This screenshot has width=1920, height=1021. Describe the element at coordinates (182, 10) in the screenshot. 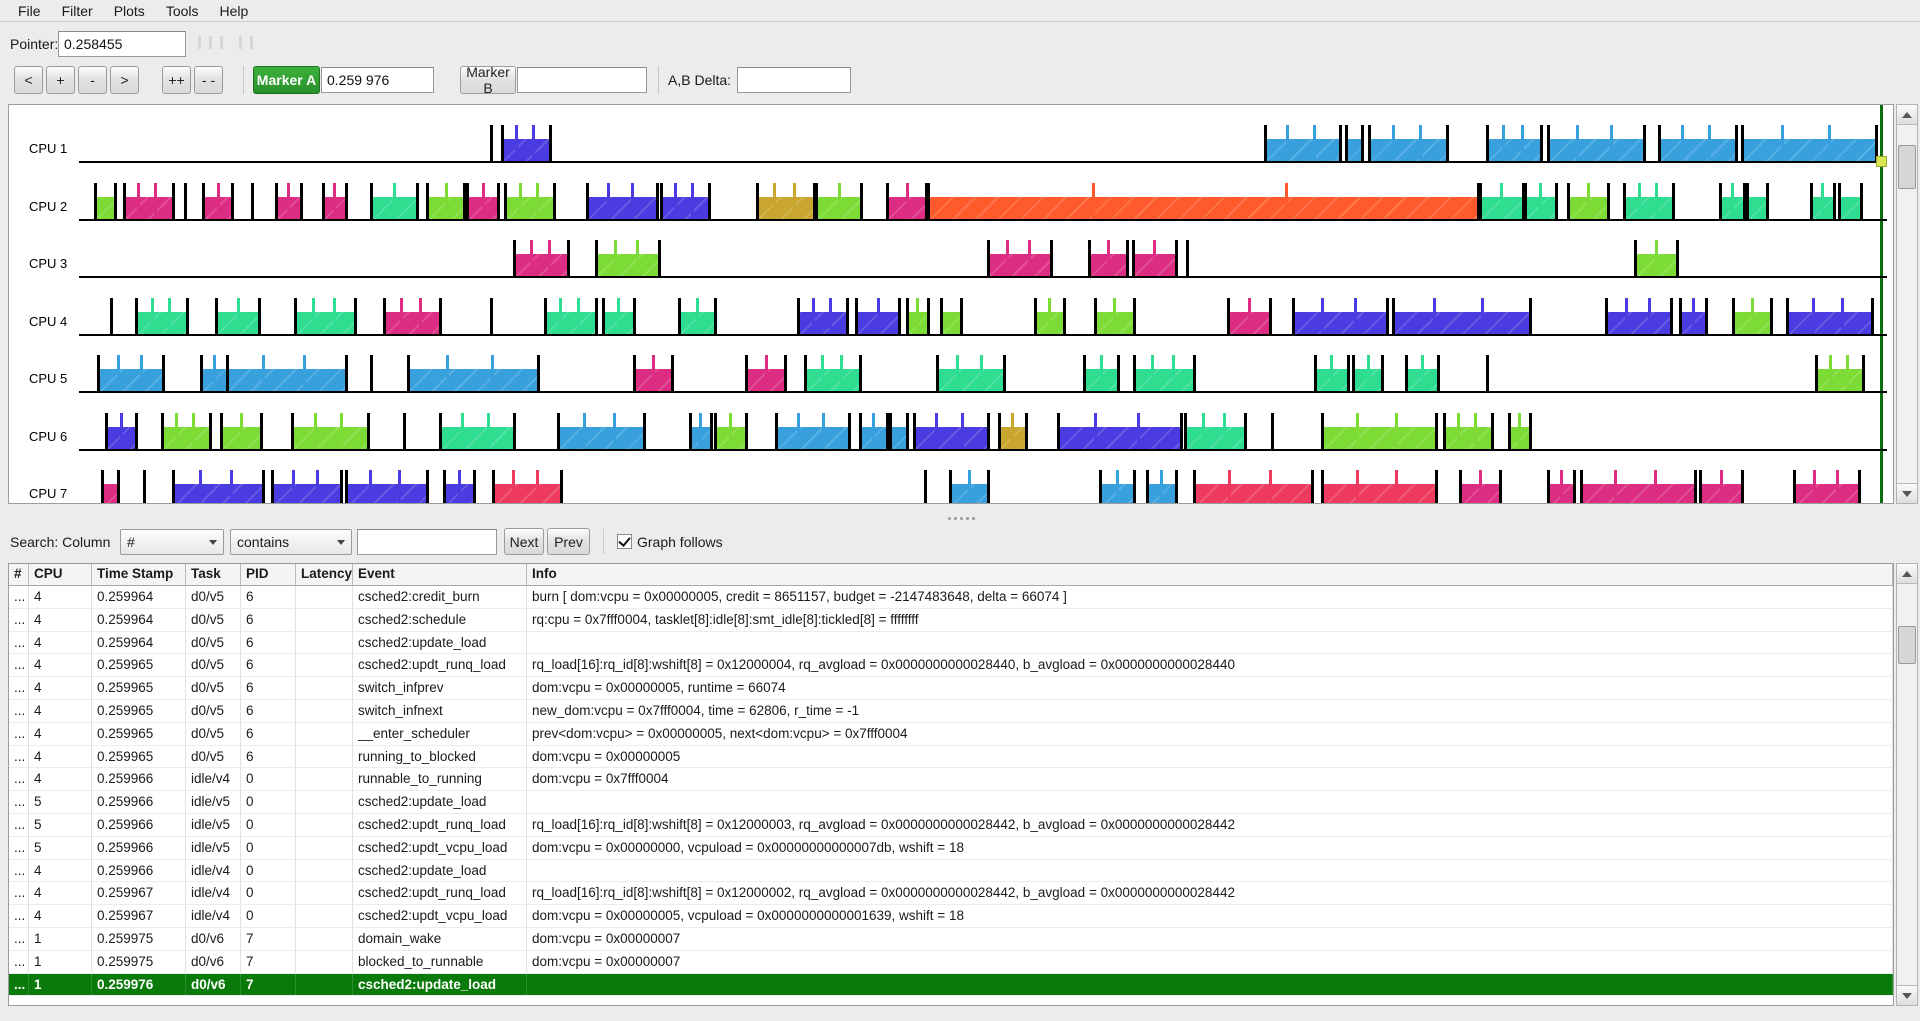

I see `menu-tools: Tools` at that location.